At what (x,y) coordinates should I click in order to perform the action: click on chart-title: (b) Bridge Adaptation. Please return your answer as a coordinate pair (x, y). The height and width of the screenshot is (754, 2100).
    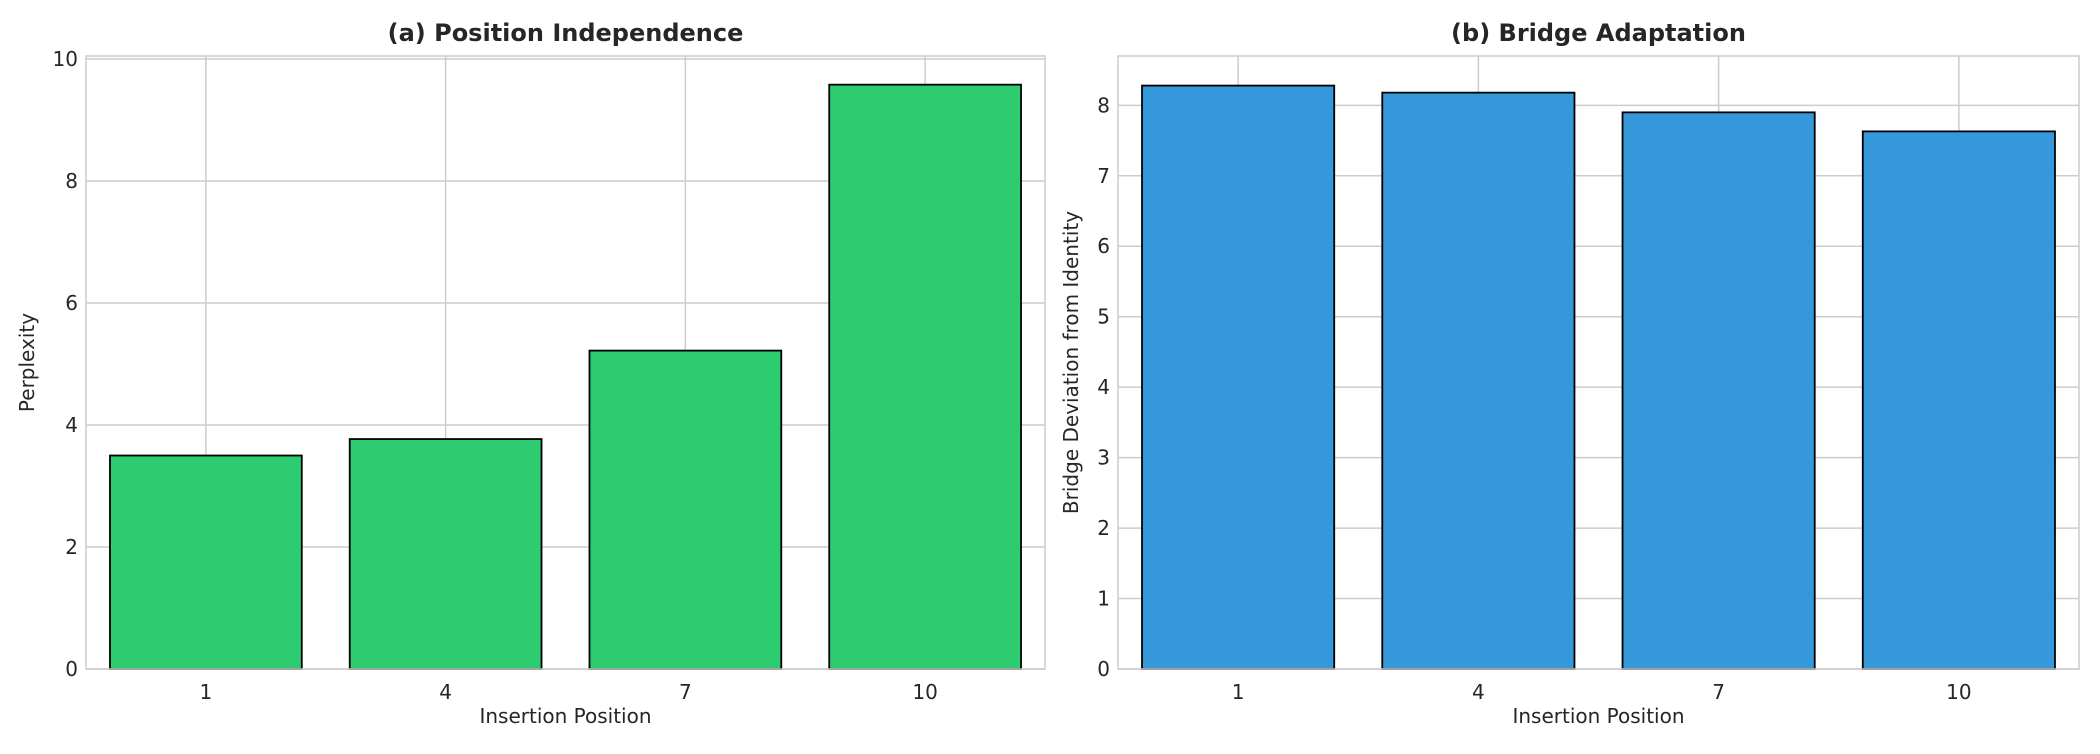
    Looking at the image, I should click on (1598, 33).